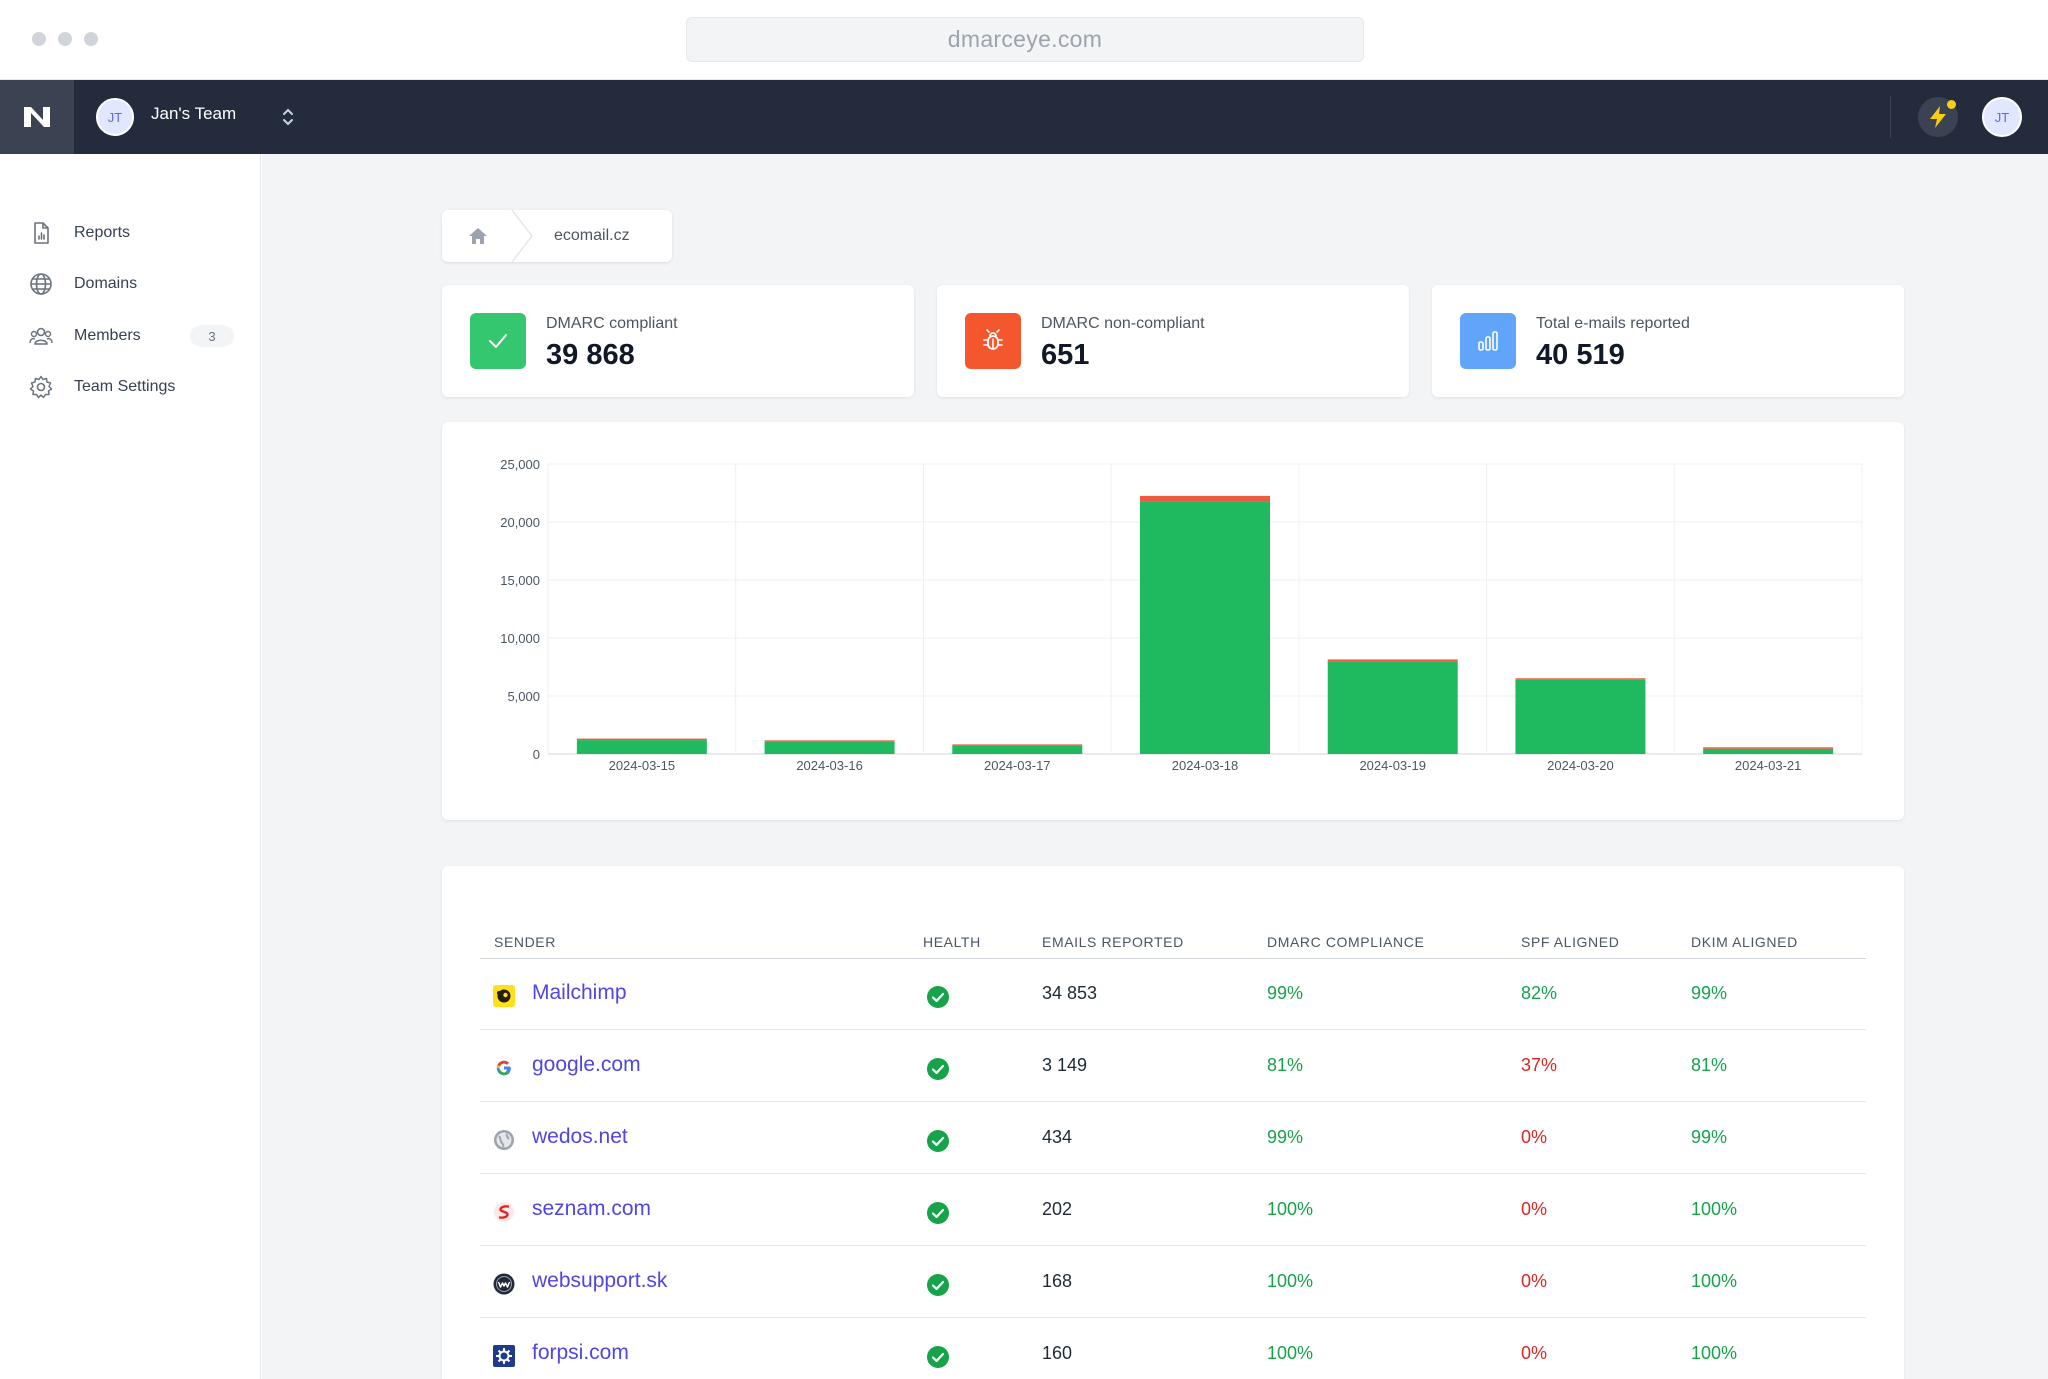  Describe the element at coordinates (504, 1212) in the screenshot. I see `seznam-icon` at that location.